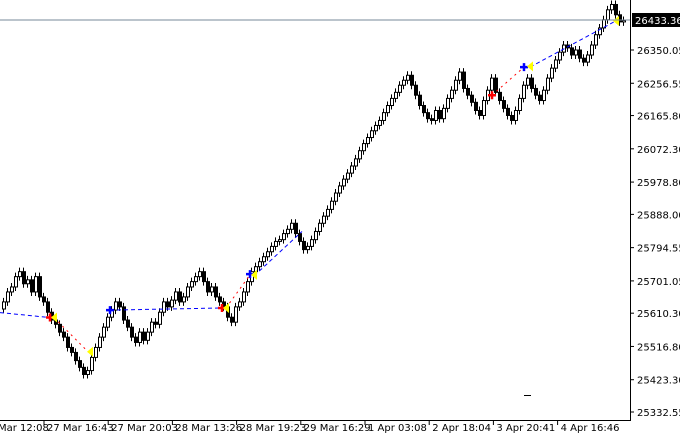  I want to click on current-price-label: 26433.36, so click(656, 20).